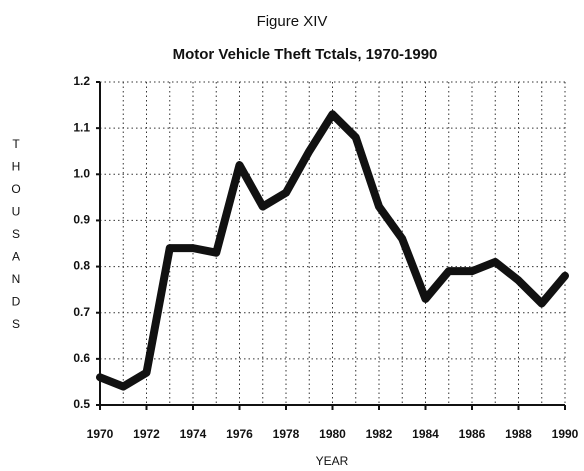  I want to click on y-tick-label: 0.7, so click(81, 312).